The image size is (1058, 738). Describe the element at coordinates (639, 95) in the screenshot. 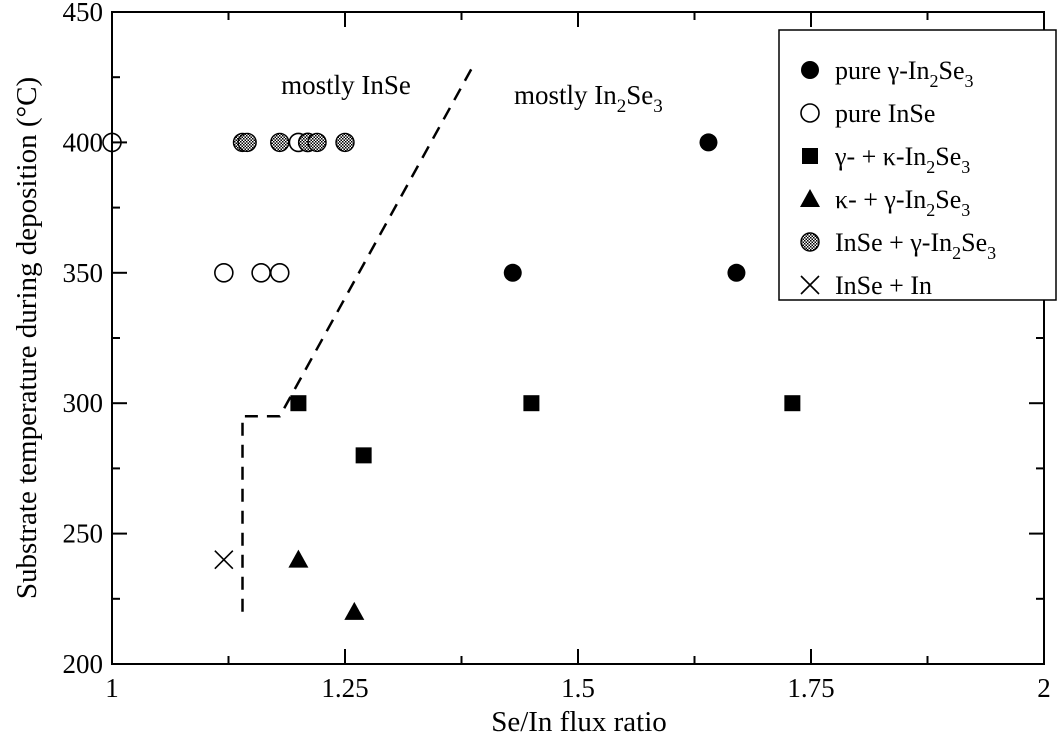

I see `annotation-mostly-in2se3-se: Se` at that location.